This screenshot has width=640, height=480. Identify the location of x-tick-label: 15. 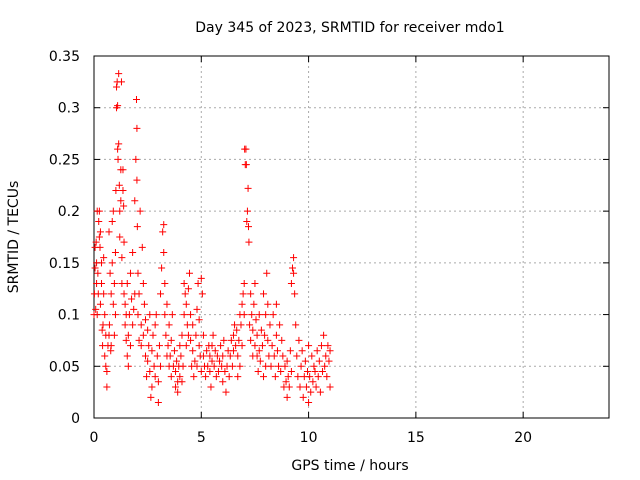
(416, 438).